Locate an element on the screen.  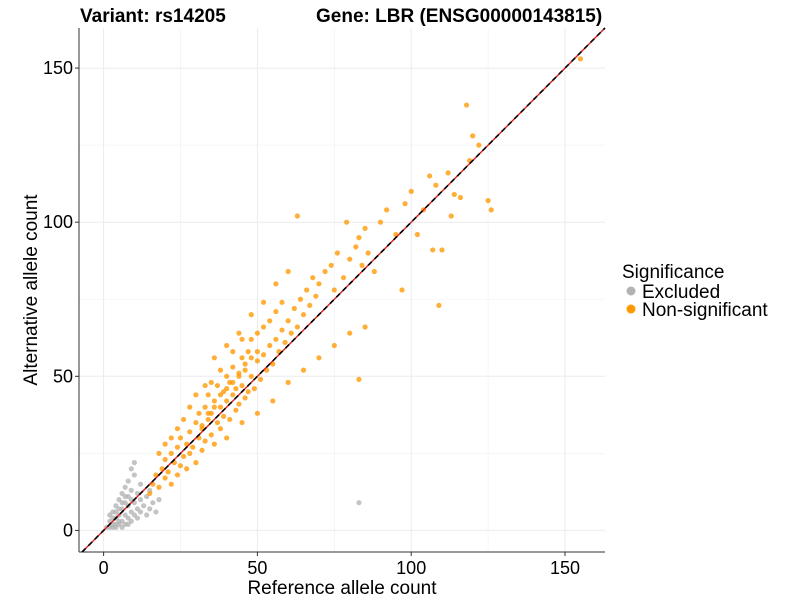
chart-title-variant: Variant: rs14205 is located at coordinates (153, 16).